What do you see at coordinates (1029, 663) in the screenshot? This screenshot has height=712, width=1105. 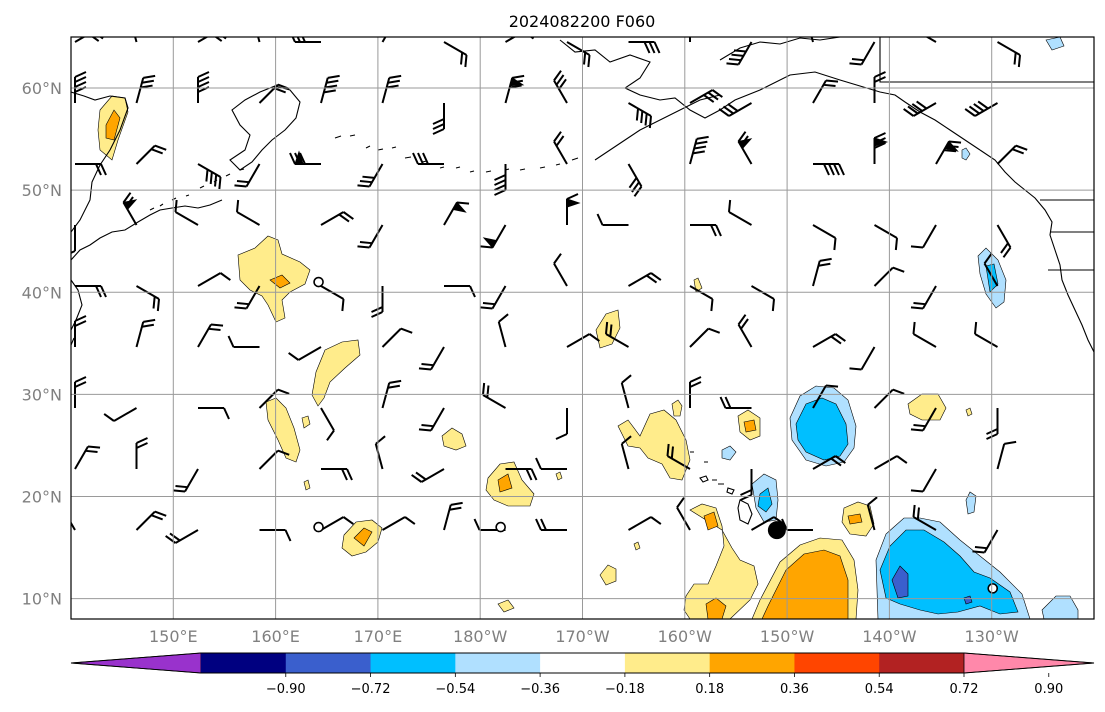 I see `colorbar-extend-high` at bounding box center [1029, 663].